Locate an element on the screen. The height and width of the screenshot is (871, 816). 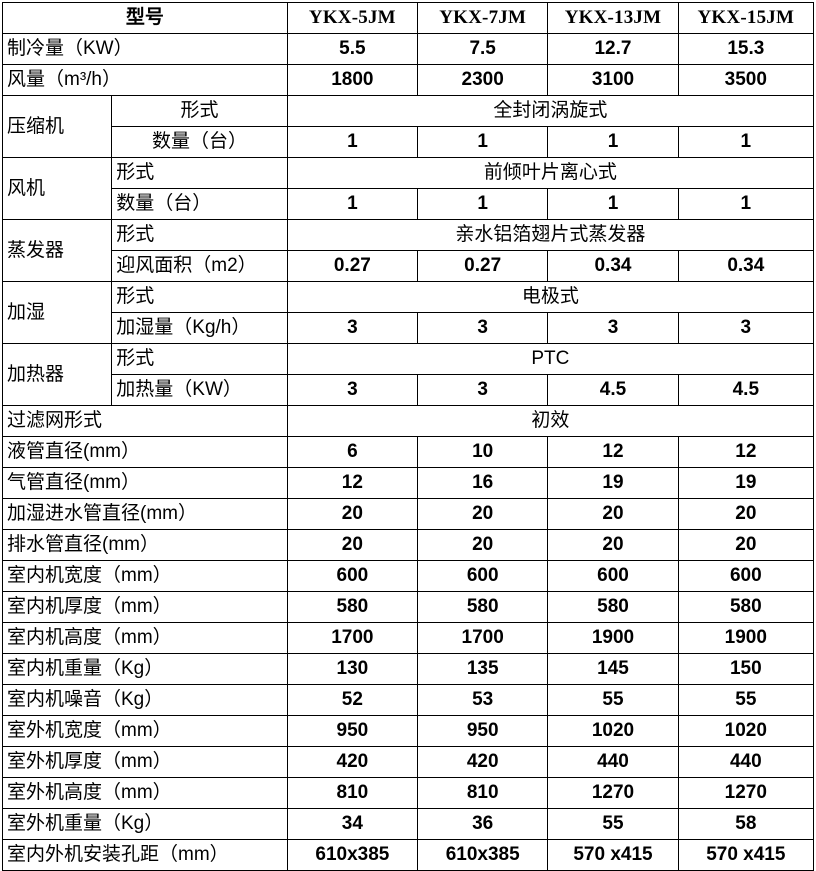
table-row: 数量（台） 1 1 1 1 is located at coordinates (409, 142).